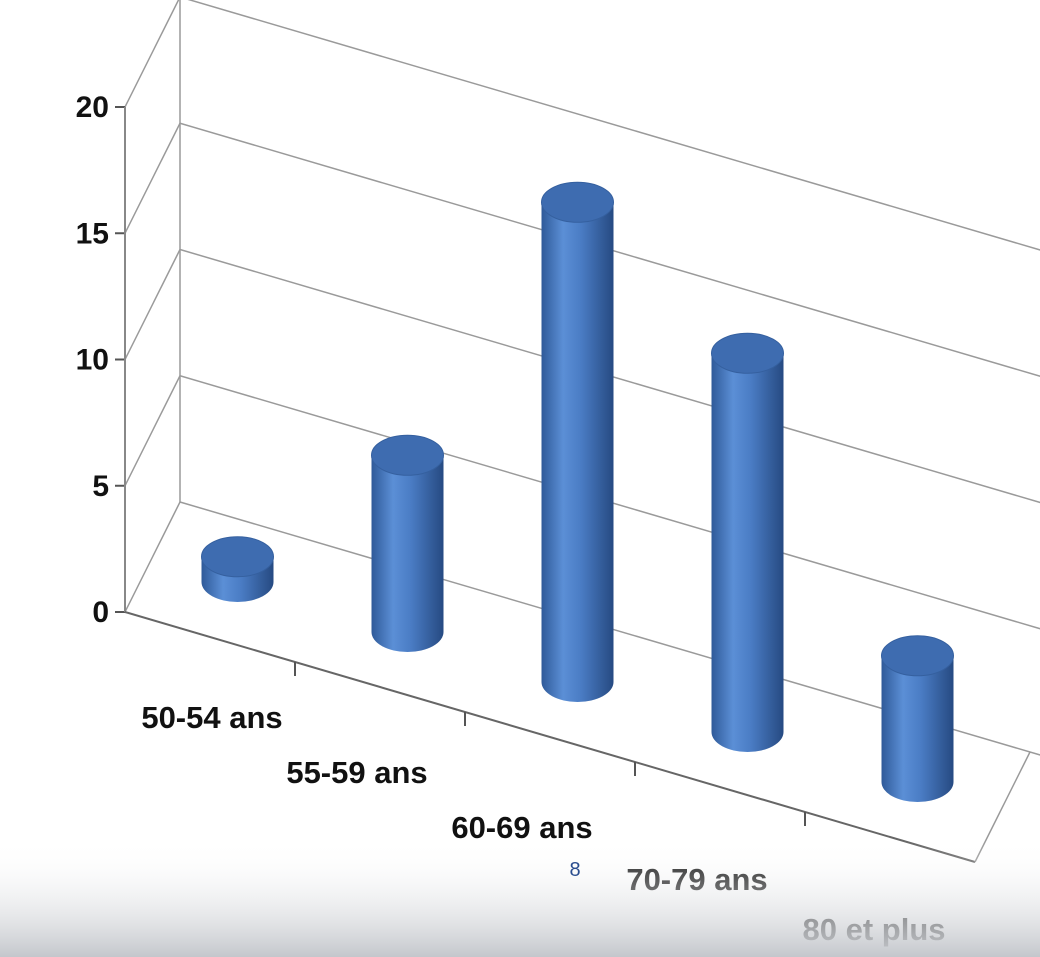 This screenshot has width=1040, height=957. Describe the element at coordinates (92, 107) in the screenshot. I see `y-tick-label: 20` at that location.